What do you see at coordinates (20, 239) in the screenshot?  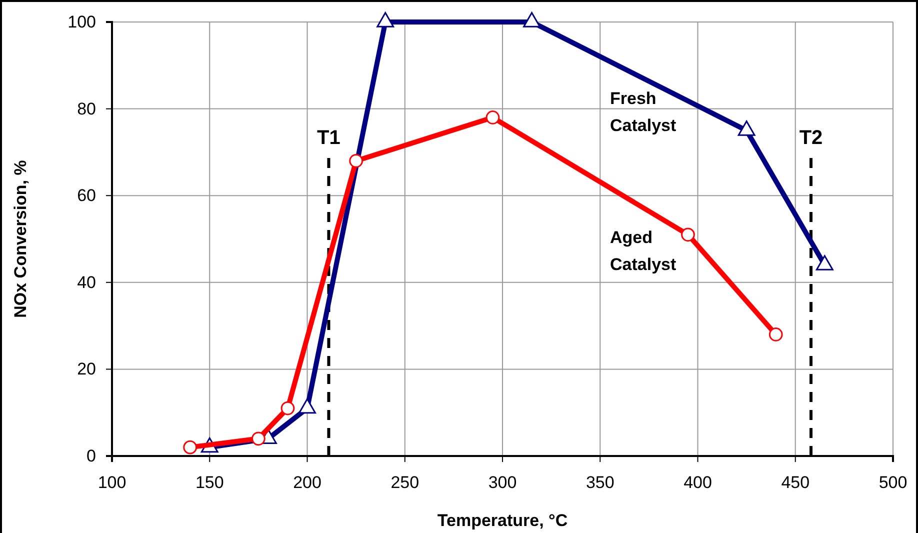 I see `y-axis-title: NOx Conversion, %` at bounding box center [20, 239].